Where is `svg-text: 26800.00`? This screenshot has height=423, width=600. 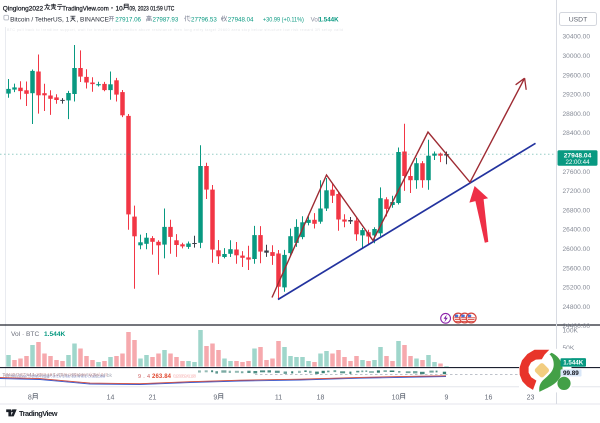
svg-text: 26800.00 is located at coordinates (577, 210).